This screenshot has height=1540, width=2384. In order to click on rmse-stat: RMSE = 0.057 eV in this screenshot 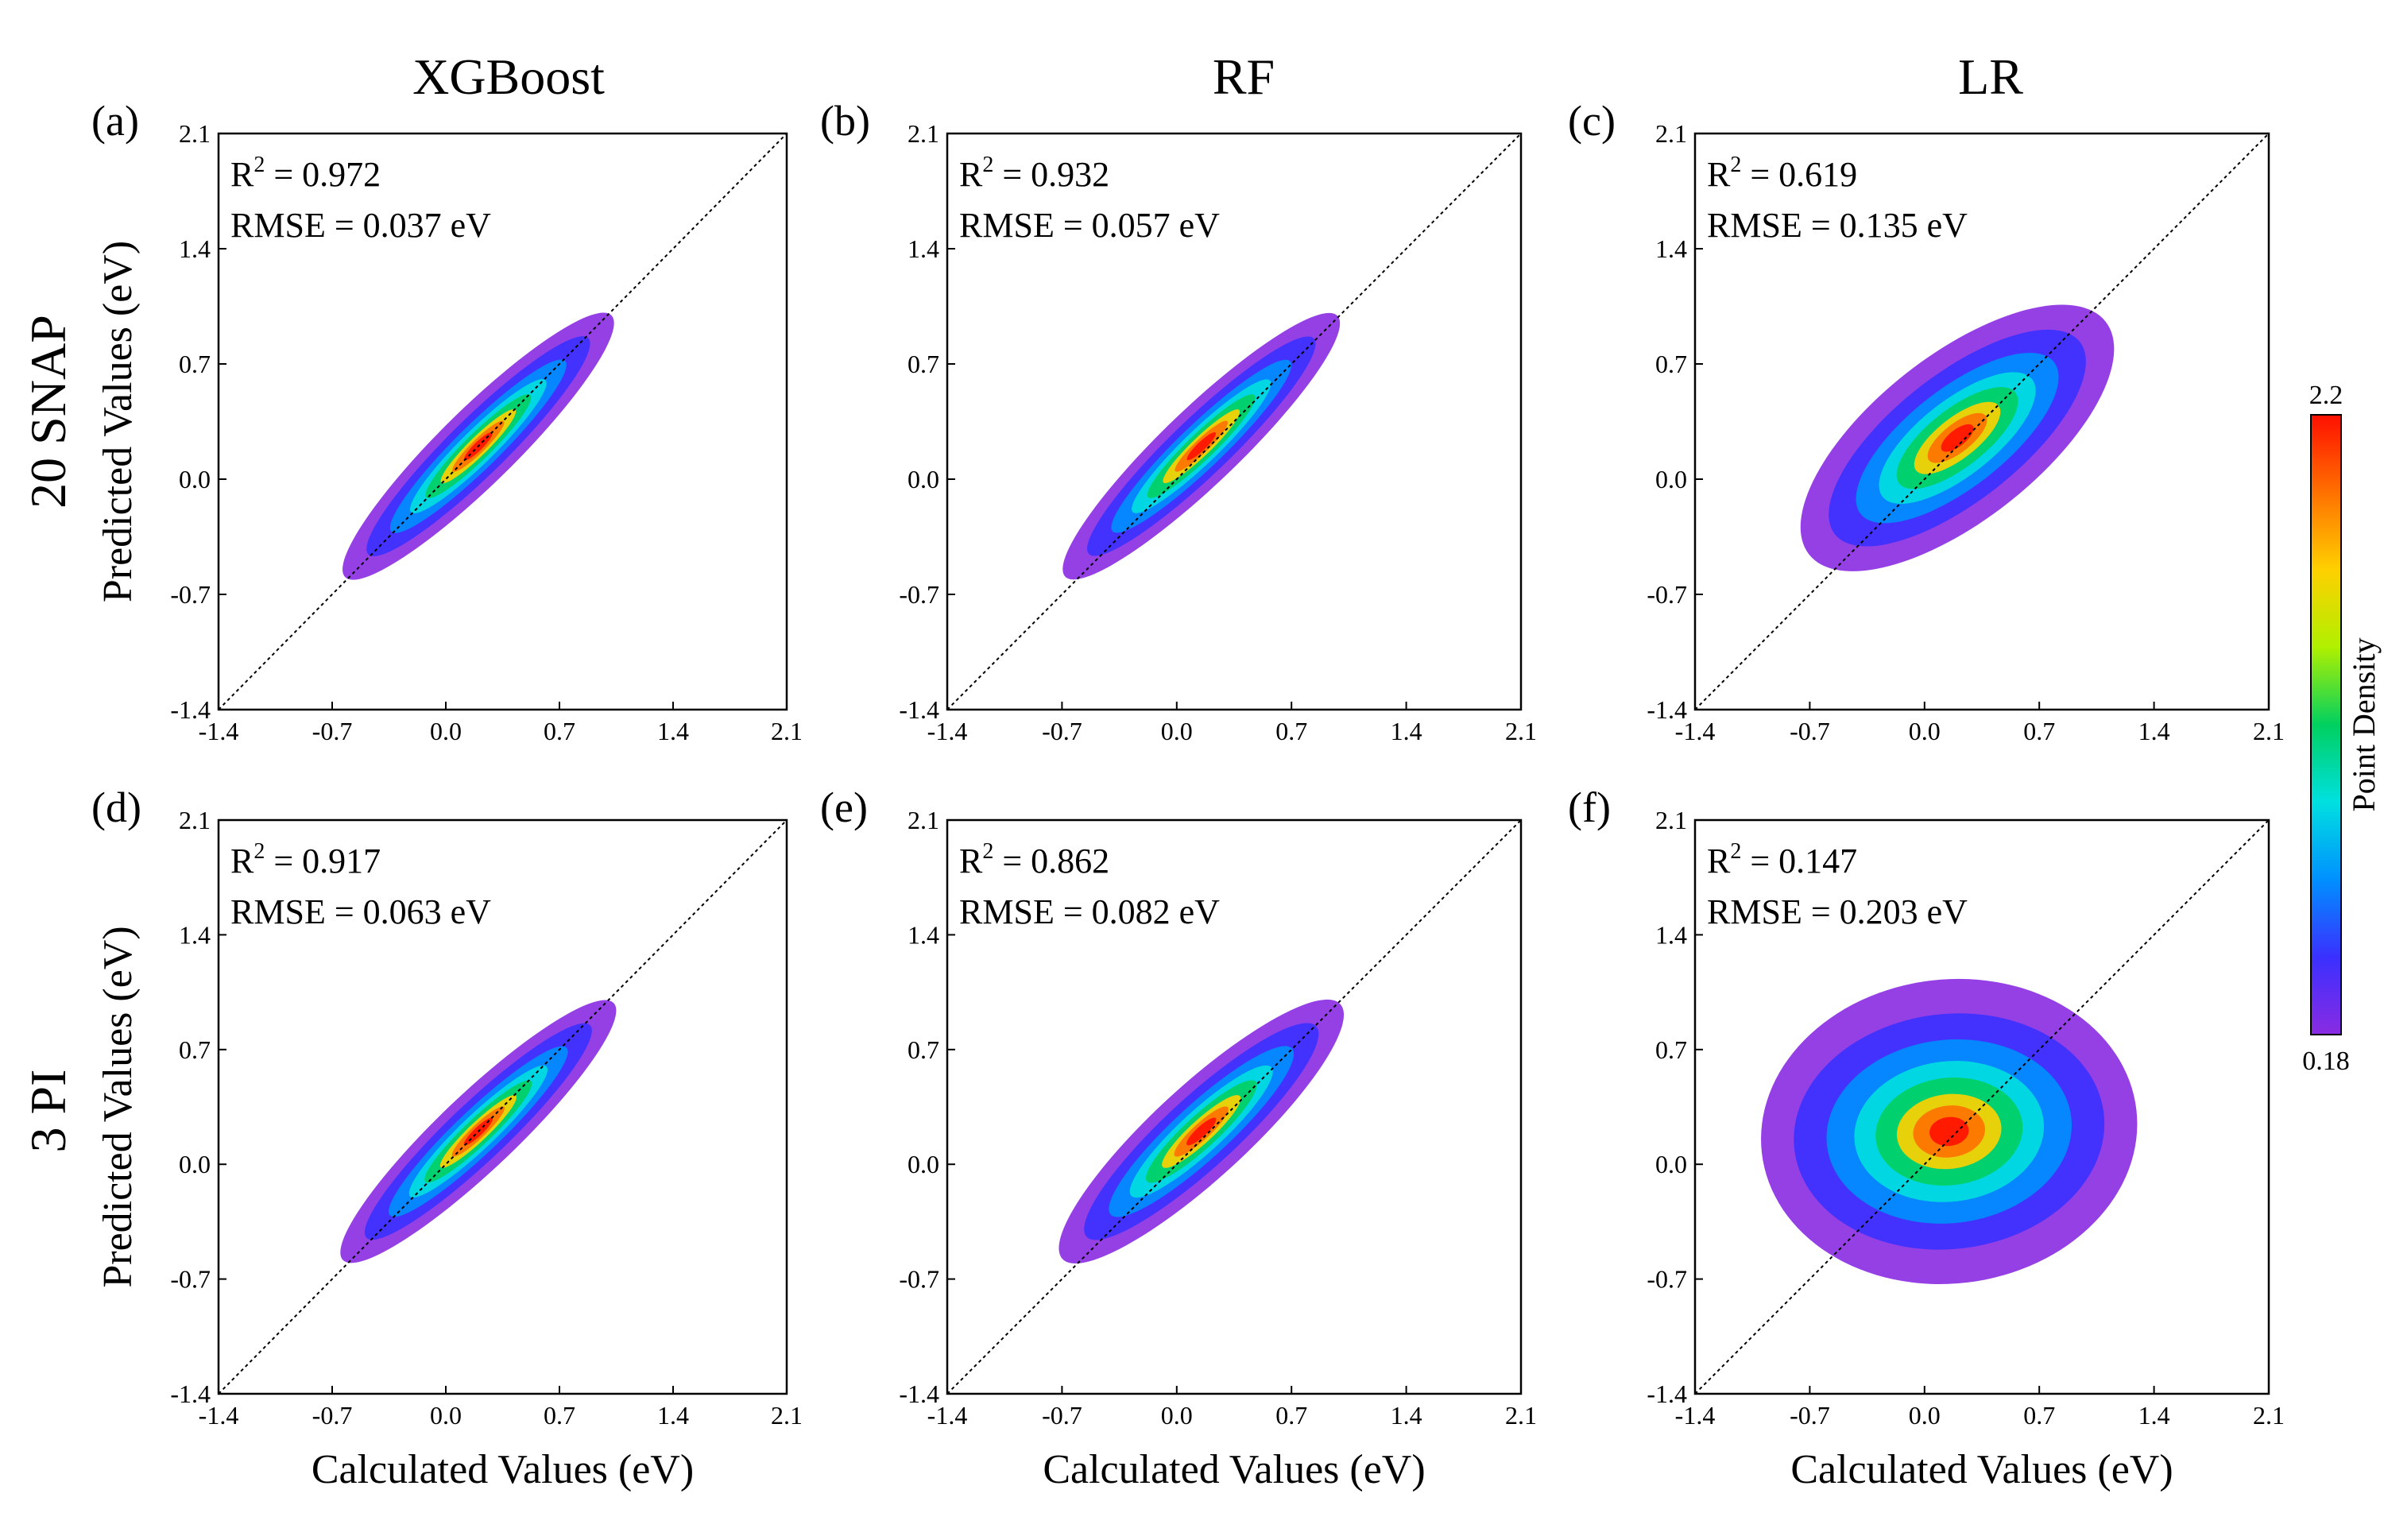, I will do `click(1089, 225)`.